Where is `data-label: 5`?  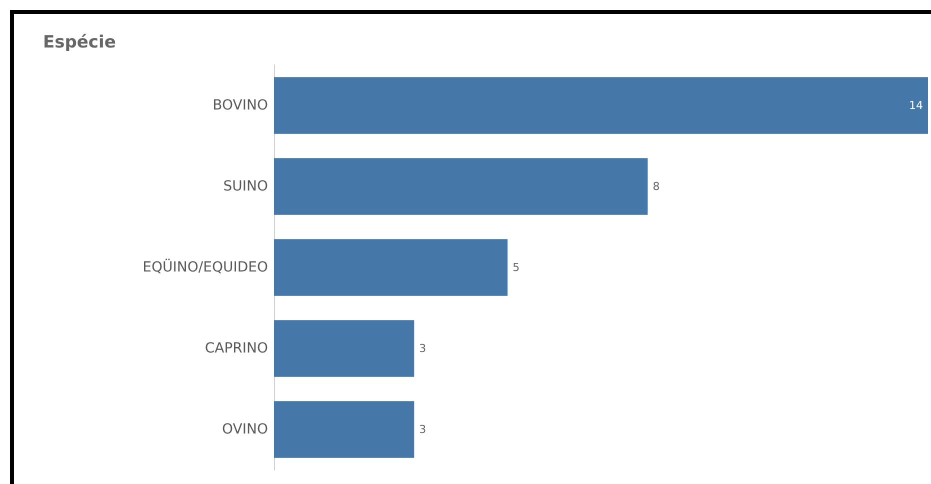
data-label: 5 is located at coordinates (516, 267).